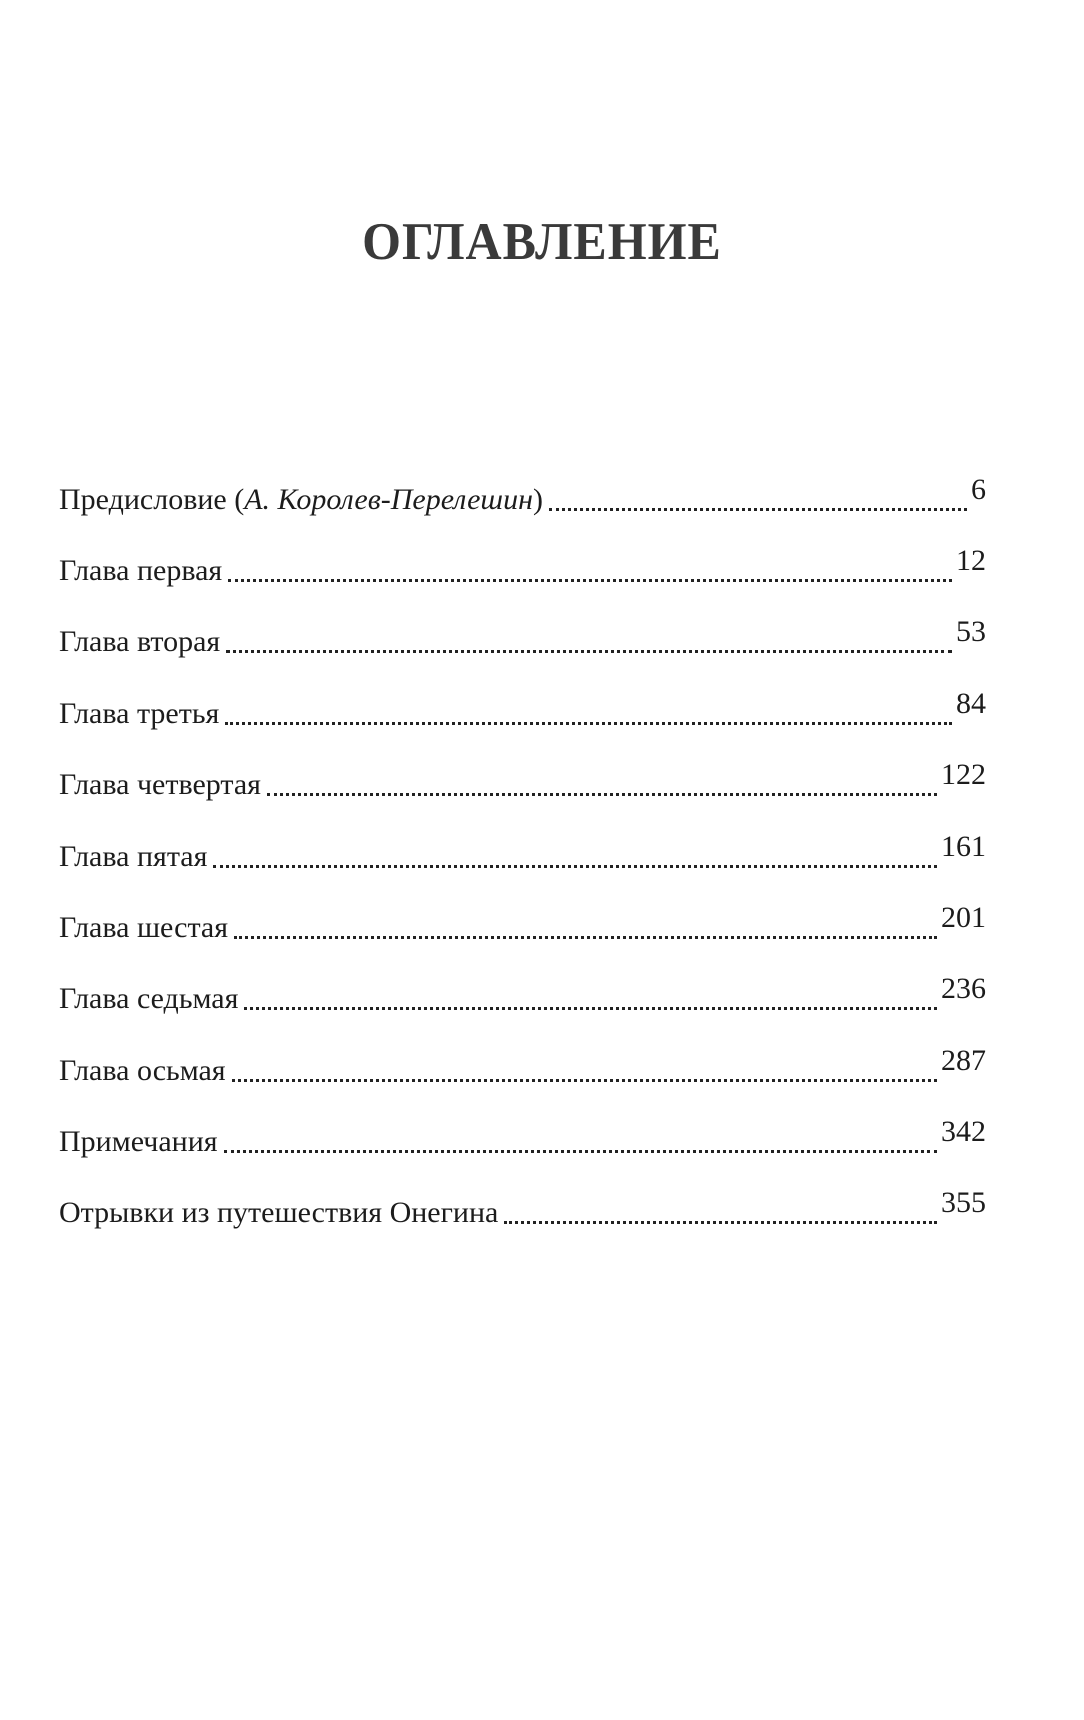 The image size is (1084, 1720). Describe the element at coordinates (971, 560) in the screenshot. I see `page-number: 12` at that location.